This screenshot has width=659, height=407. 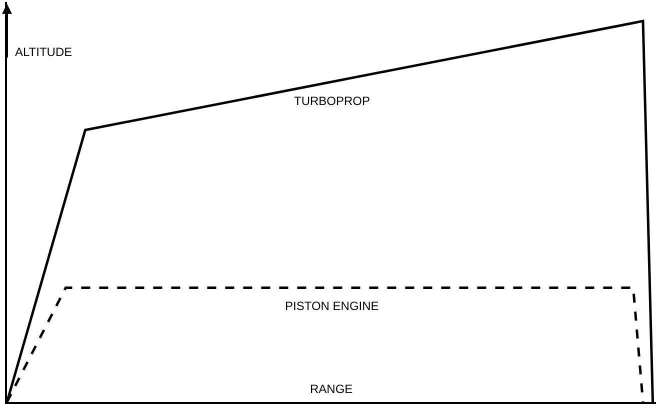 I want to click on series-label: TURBOPROP, so click(x=332, y=101).